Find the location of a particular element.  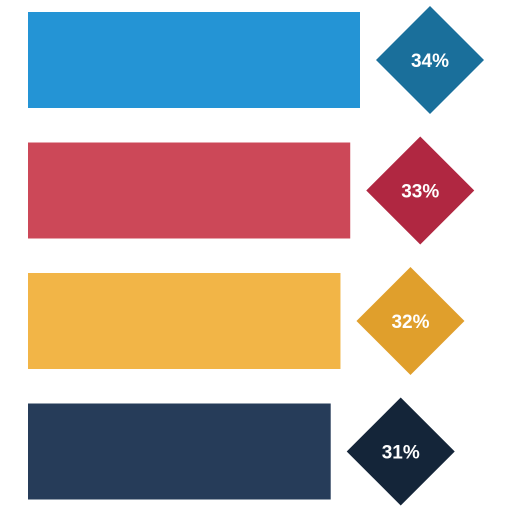

data-label-4: 31% is located at coordinates (401, 453).